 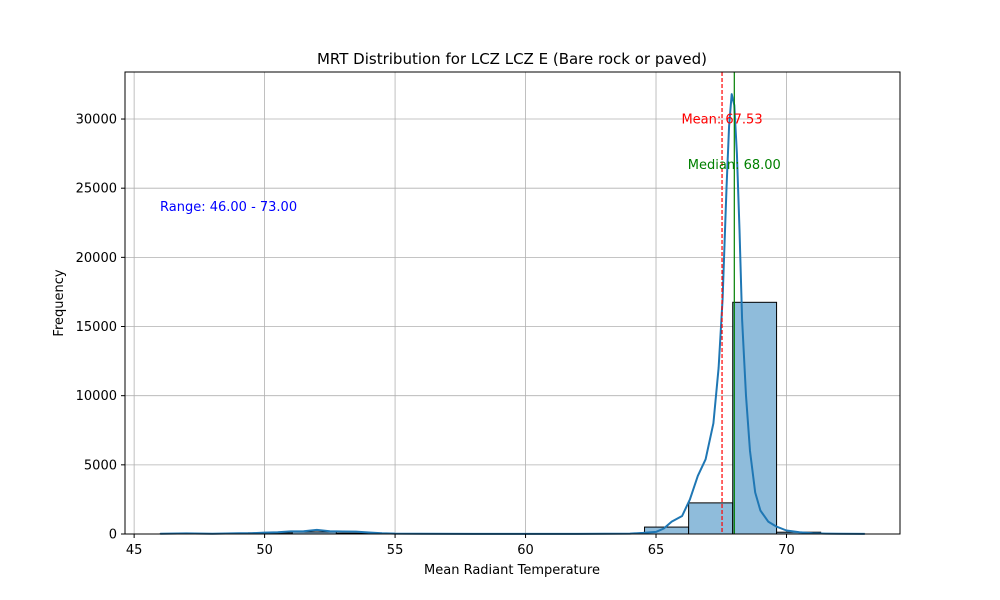 I want to click on x-tick-label: 65, so click(x=656, y=550).